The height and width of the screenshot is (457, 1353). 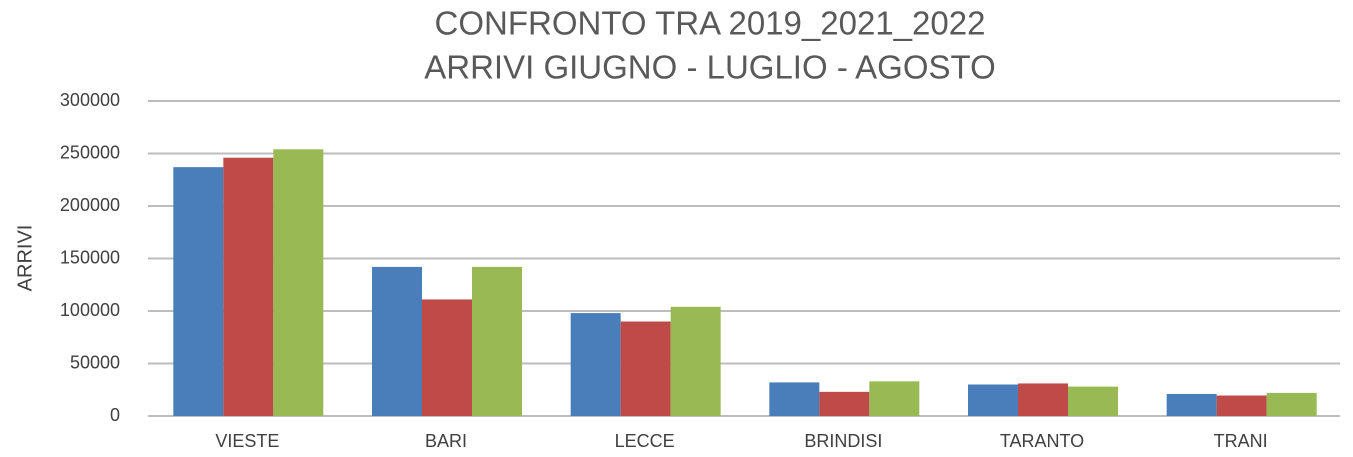 I want to click on x-tick-label: BARI, so click(x=446, y=441).